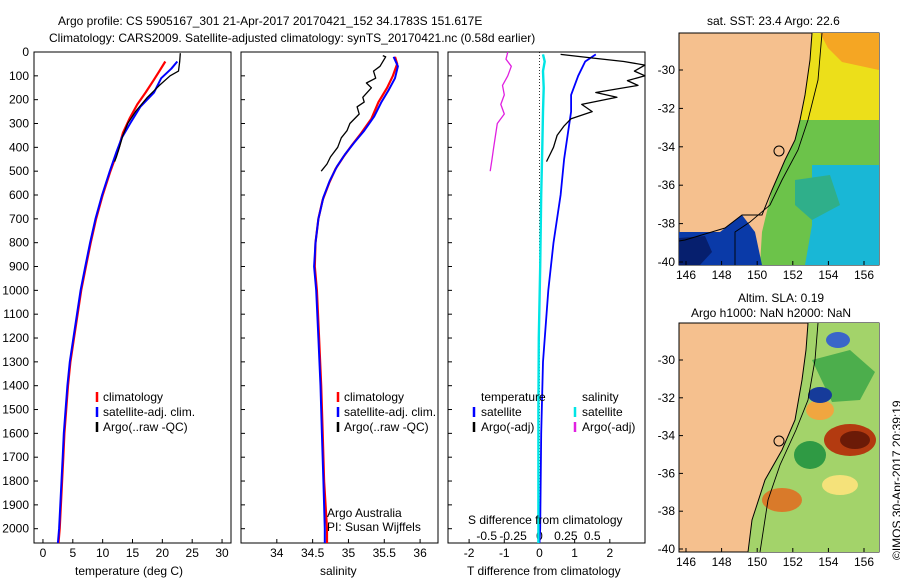 The width and height of the screenshot is (900, 580). What do you see at coordinates (667, 262) in the screenshot?
I see `map-y-tick-label-sst: -40` at bounding box center [667, 262].